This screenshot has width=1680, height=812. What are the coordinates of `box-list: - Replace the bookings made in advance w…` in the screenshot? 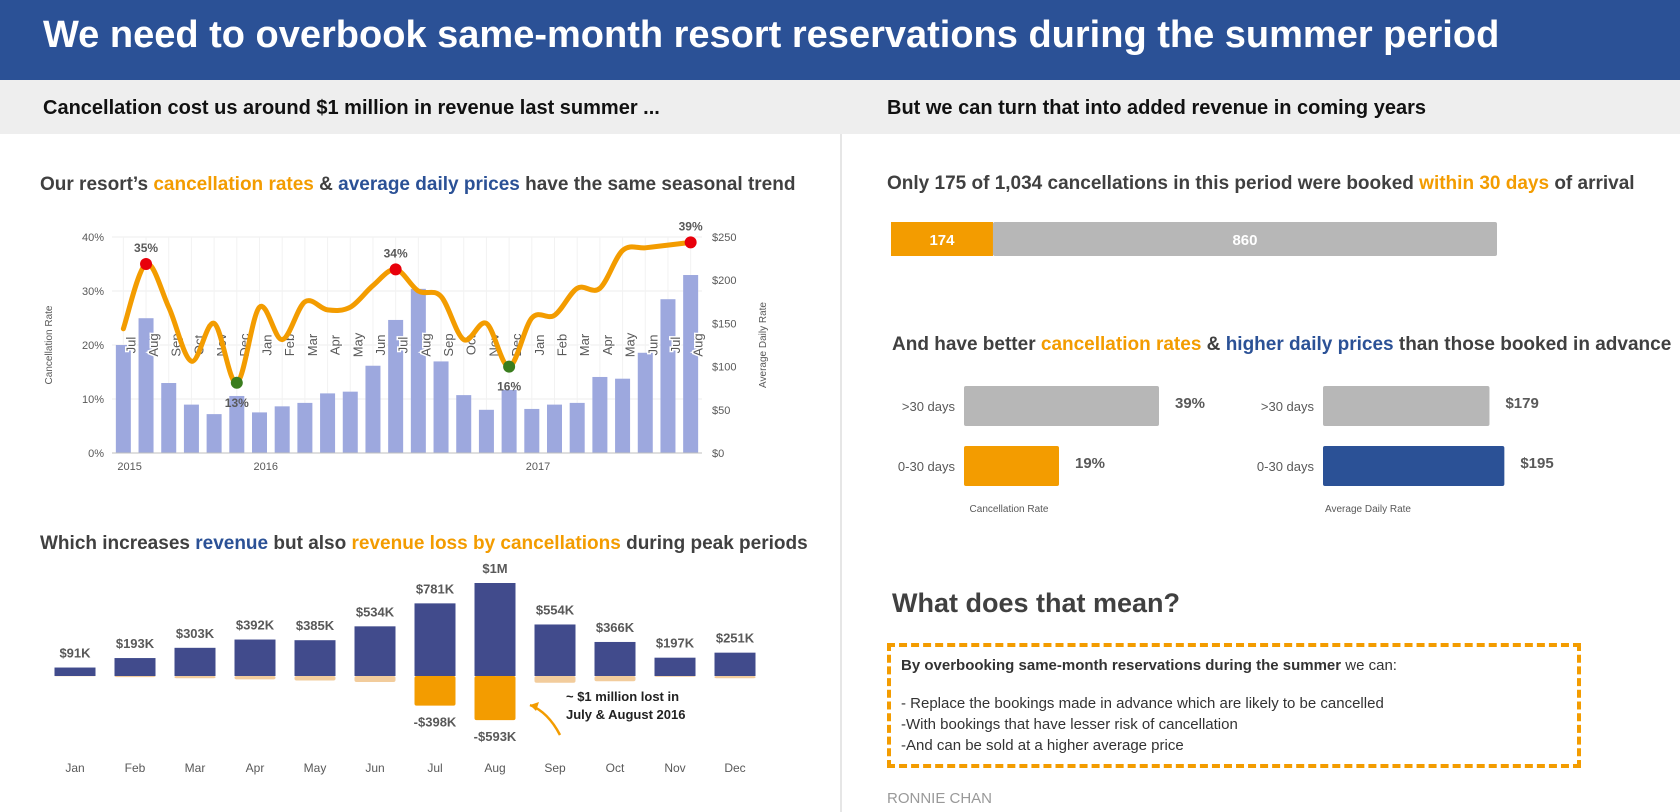 It's located at (1142, 724).